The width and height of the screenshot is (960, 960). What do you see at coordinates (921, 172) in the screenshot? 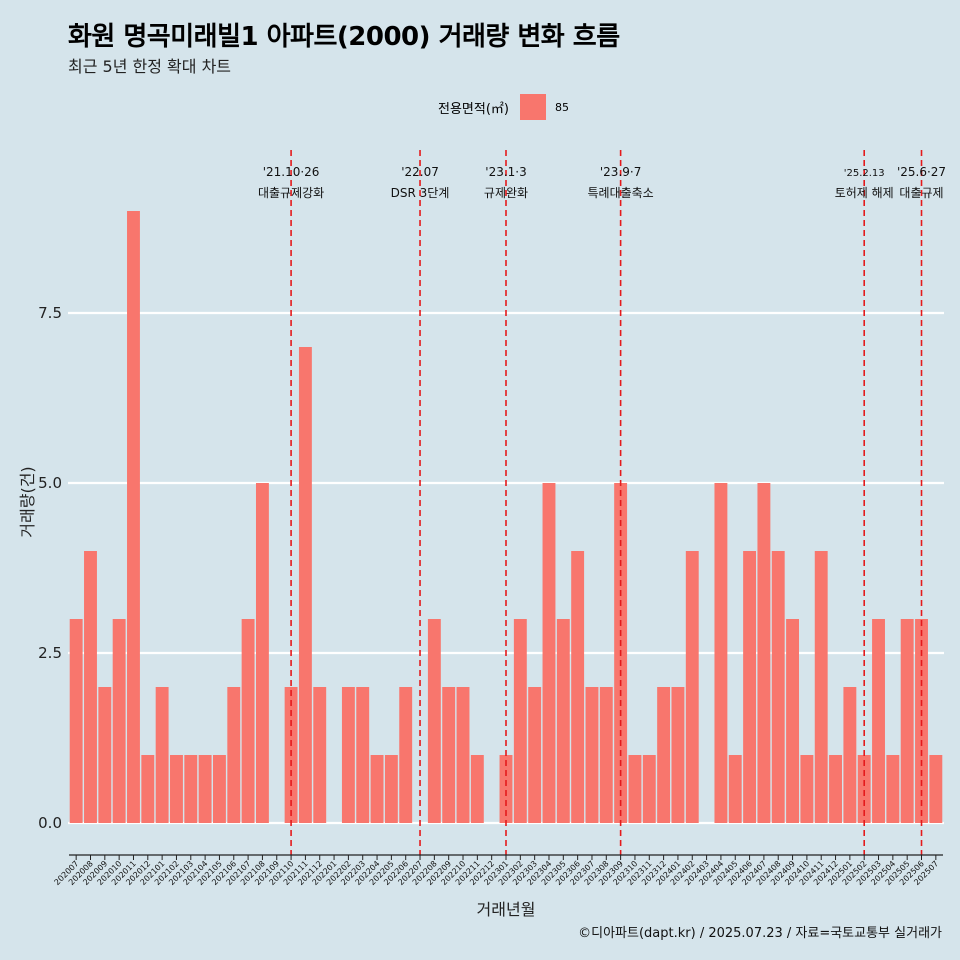
I see `event-date-5: '25.6·27` at bounding box center [921, 172].